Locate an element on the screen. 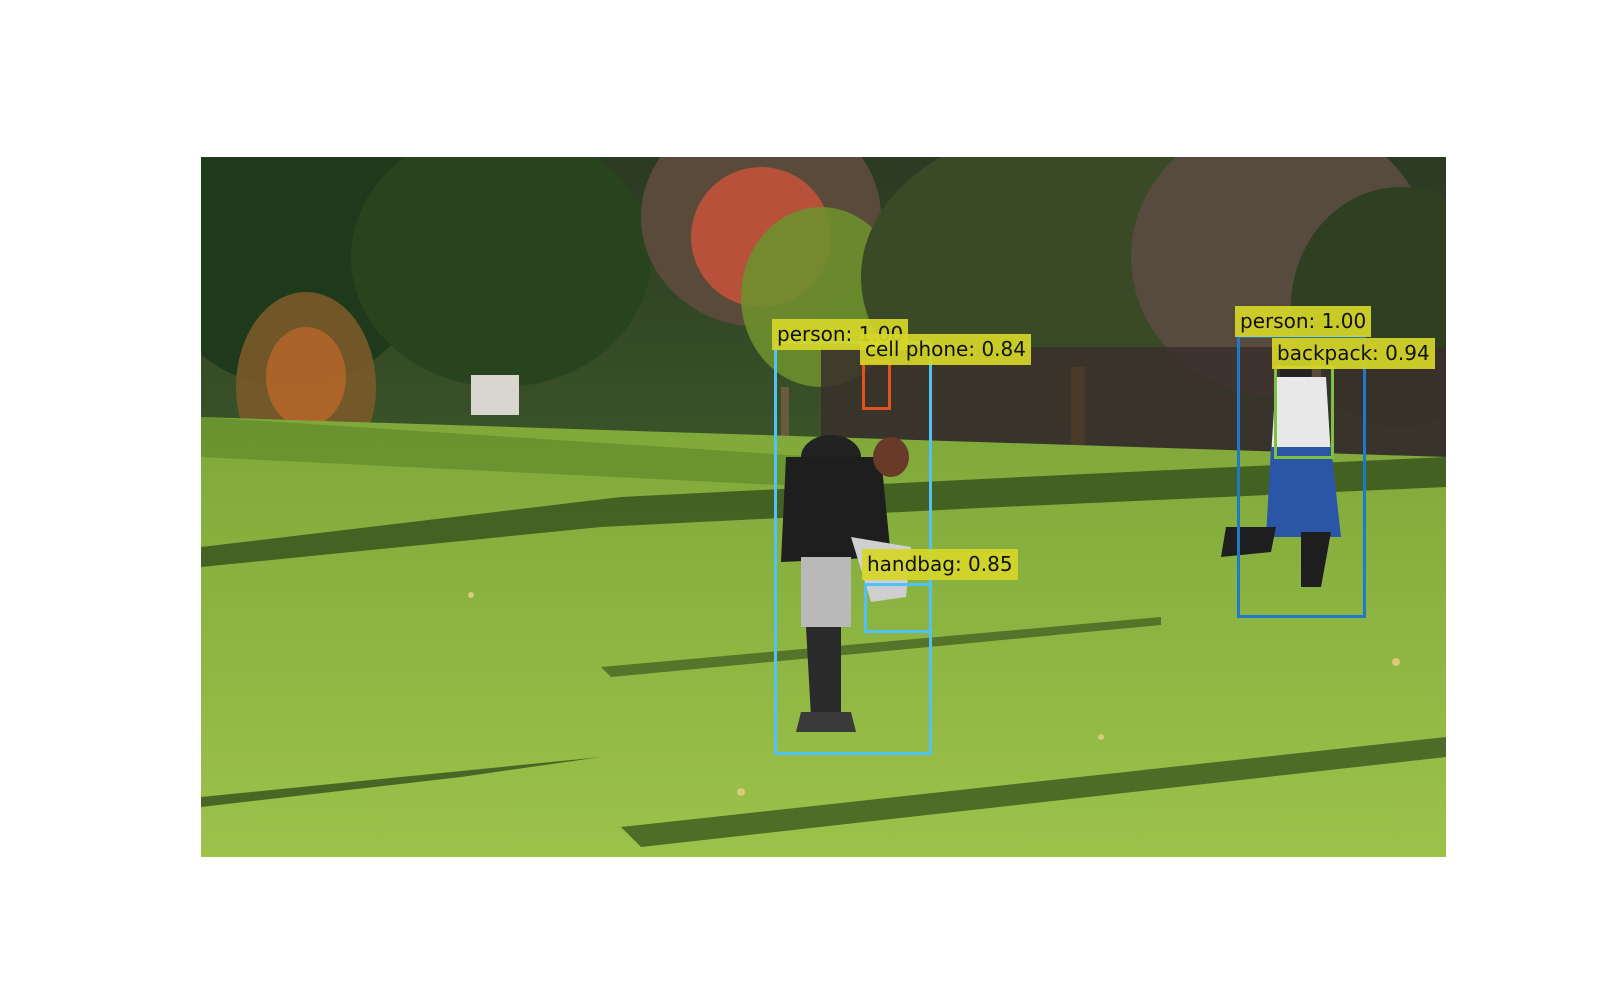 Image resolution: width=1600 pixels, height=1000 pixels. detection-label-person-2: person: 1.00 is located at coordinates (1303, 321).